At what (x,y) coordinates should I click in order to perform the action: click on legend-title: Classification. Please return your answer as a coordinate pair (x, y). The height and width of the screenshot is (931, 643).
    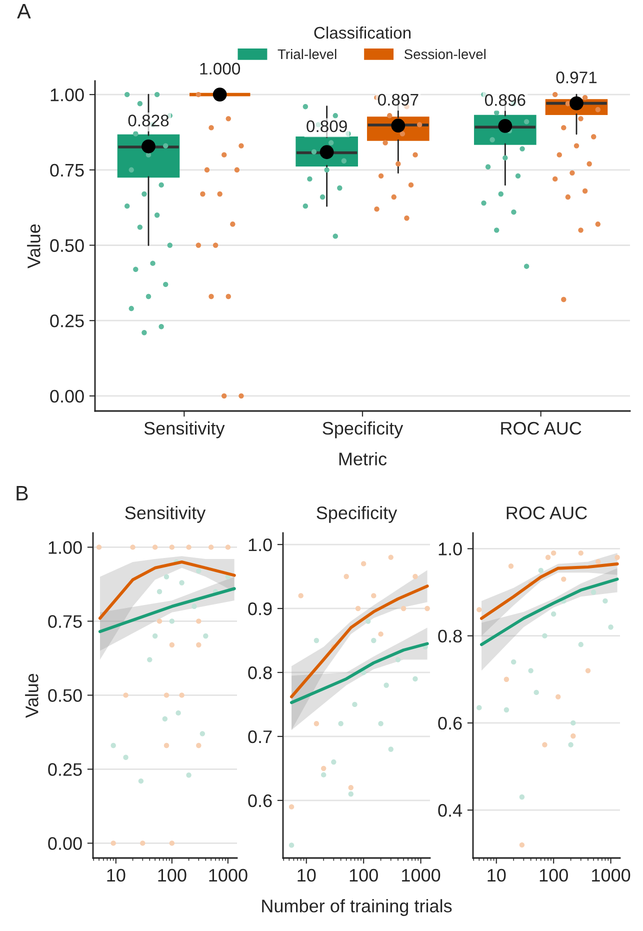
    Looking at the image, I should click on (362, 32).